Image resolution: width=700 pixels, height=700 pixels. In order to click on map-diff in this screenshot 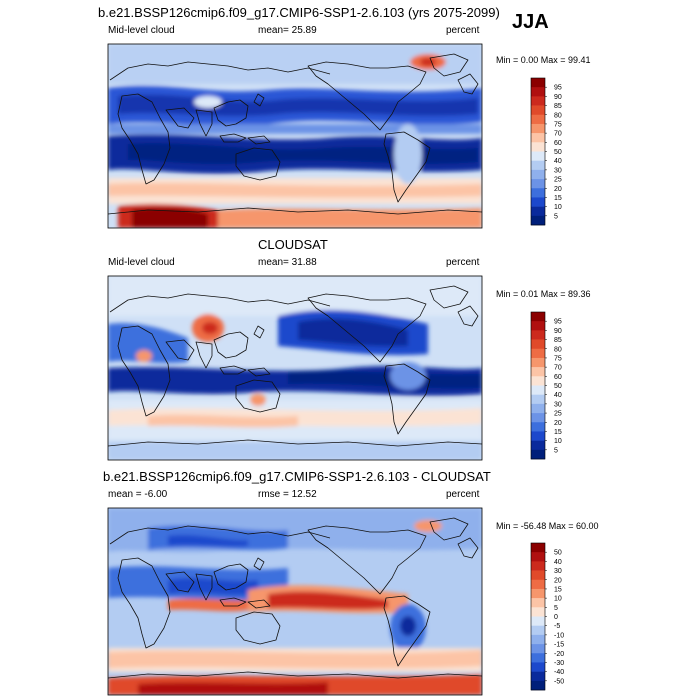, I will do `click(295, 601)`.